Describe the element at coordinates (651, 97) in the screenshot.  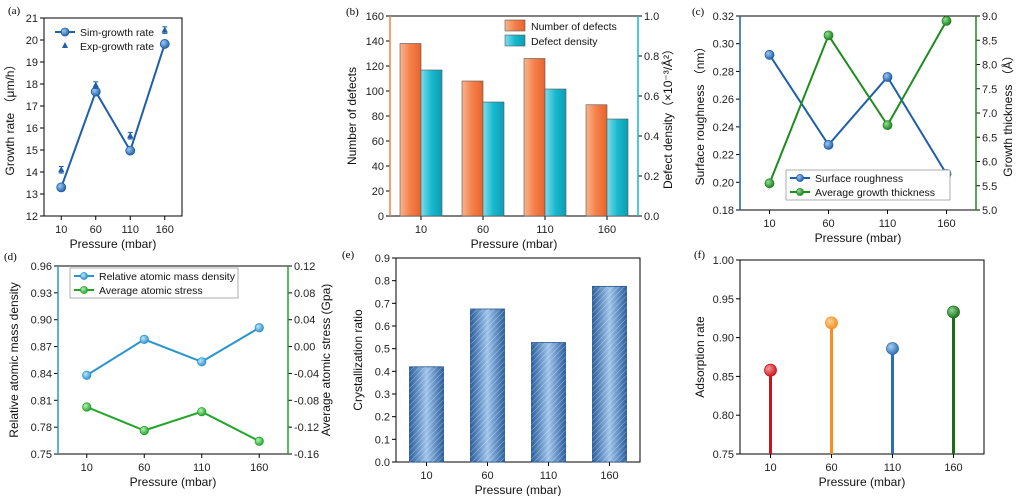
I see `y-right-tick-label: 0.6` at that location.